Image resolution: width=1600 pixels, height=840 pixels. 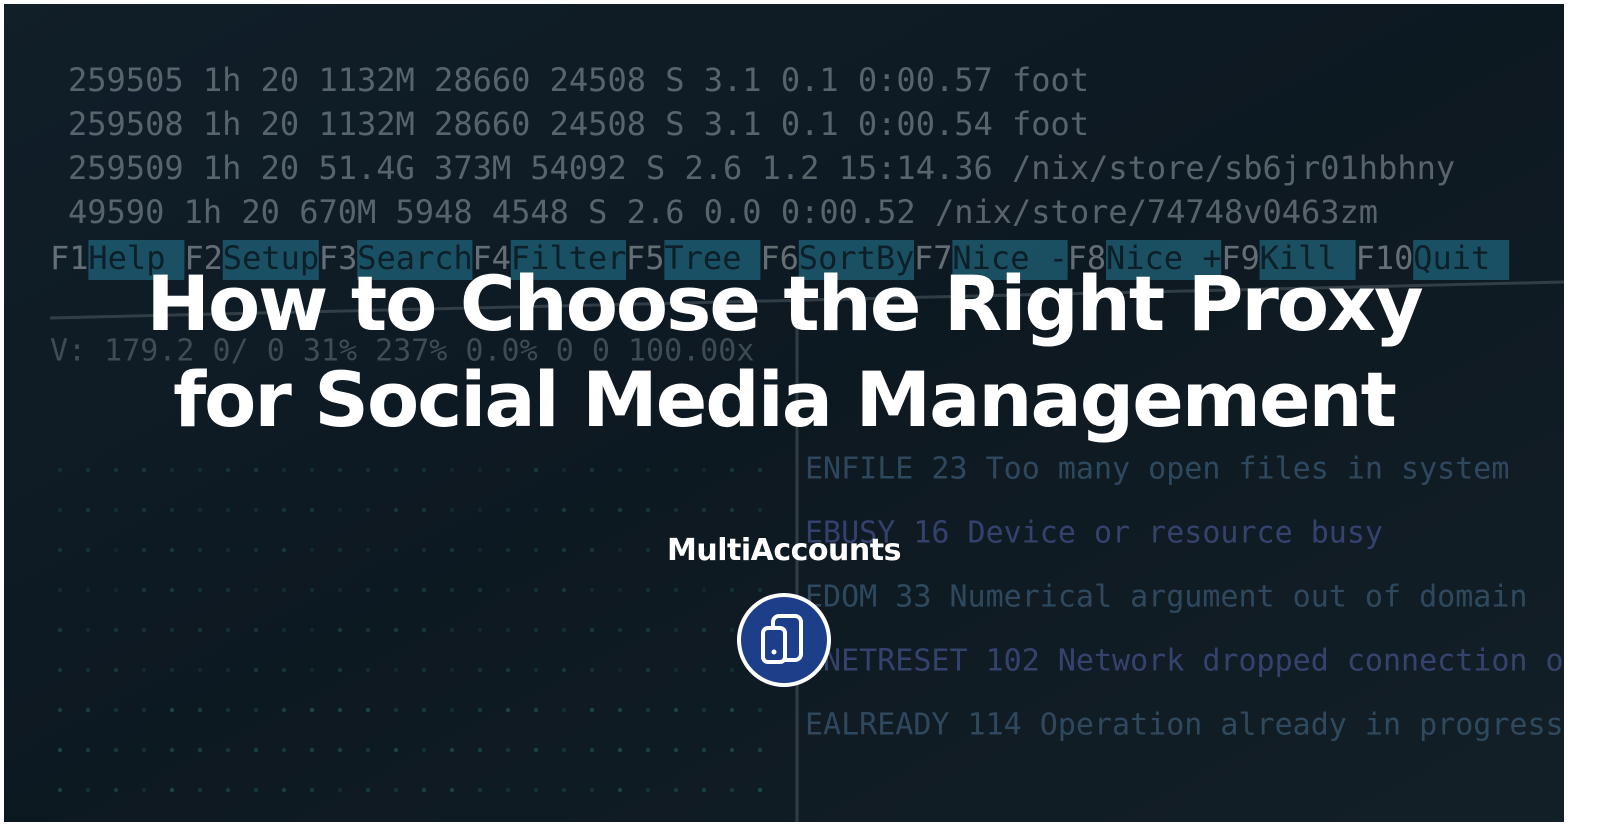 What do you see at coordinates (784, 399) in the screenshot?
I see `title-line: for Social Media Management` at bounding box center [784, 399].